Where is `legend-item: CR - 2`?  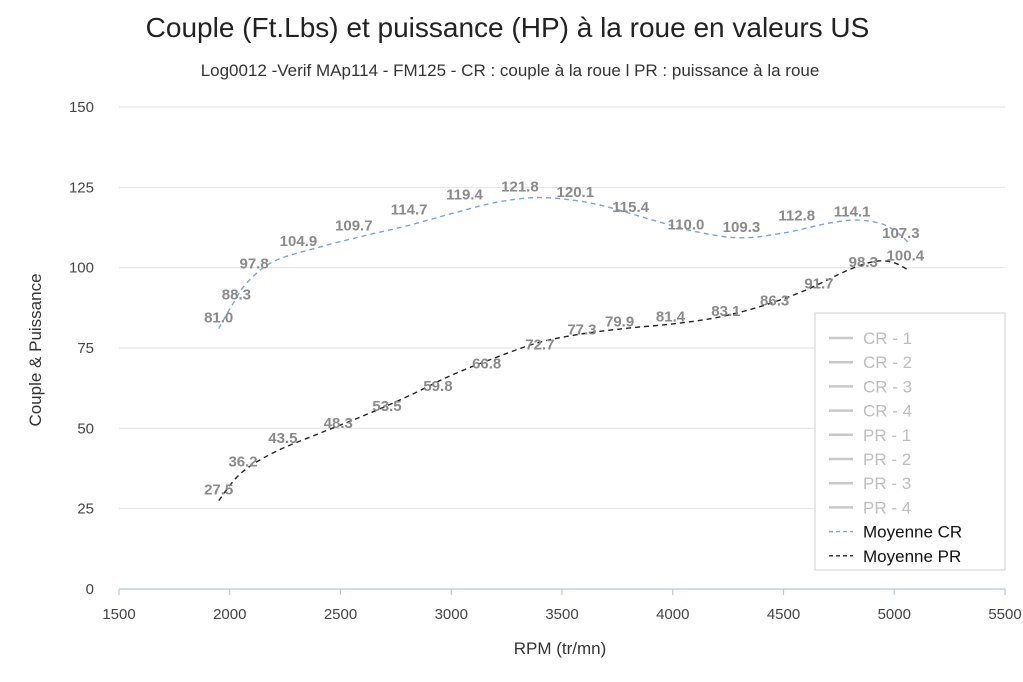
legend-item: CR - 2 is located at coordinates (870, 362).